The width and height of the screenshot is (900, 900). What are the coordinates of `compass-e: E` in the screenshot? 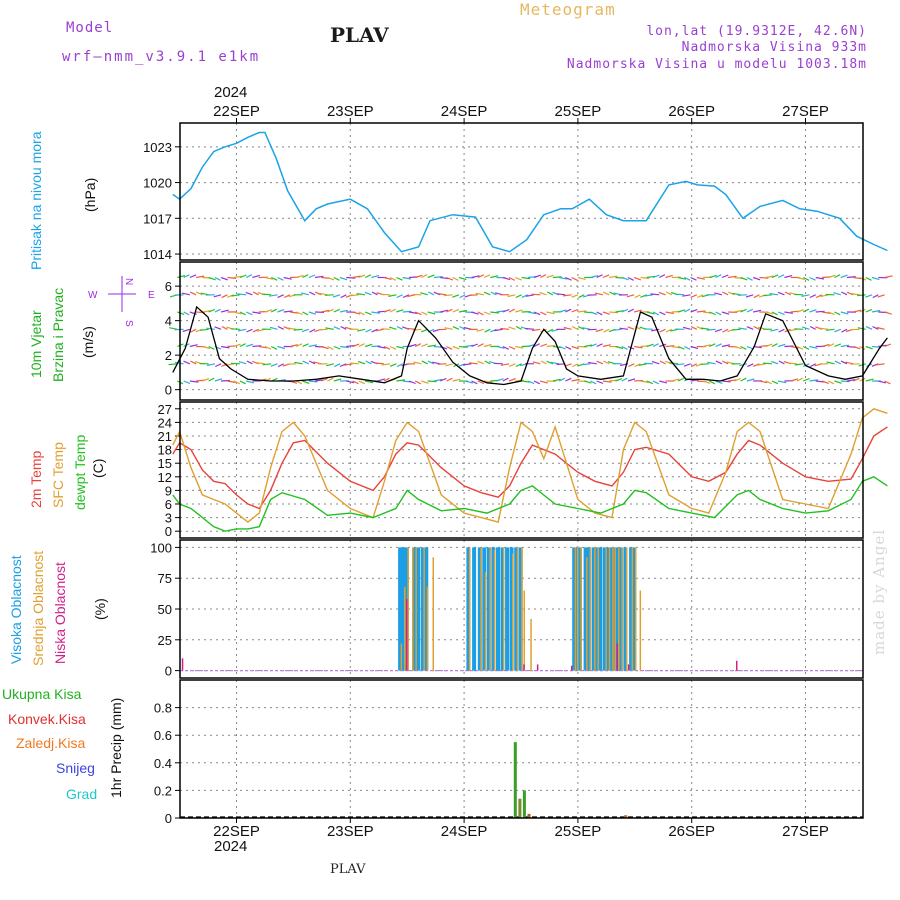 It's located at (151, 295).